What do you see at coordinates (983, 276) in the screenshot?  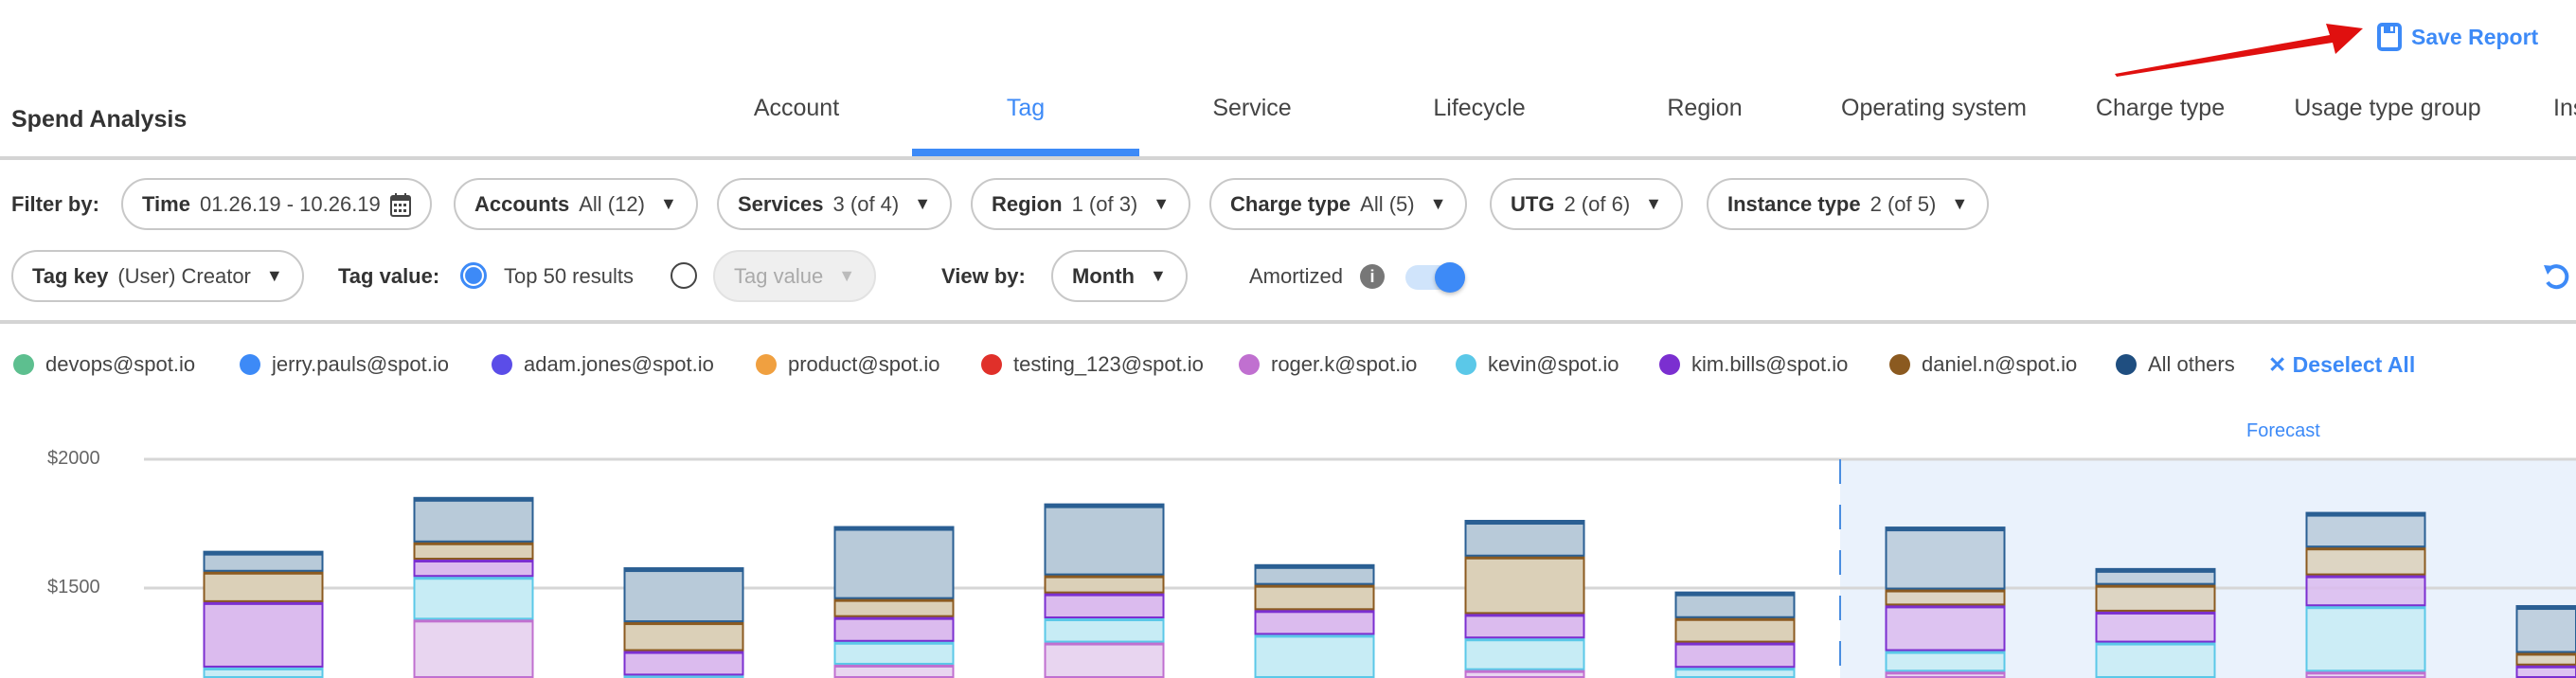 I see `view-by-label: View by:` at bounding box center [983, 276].